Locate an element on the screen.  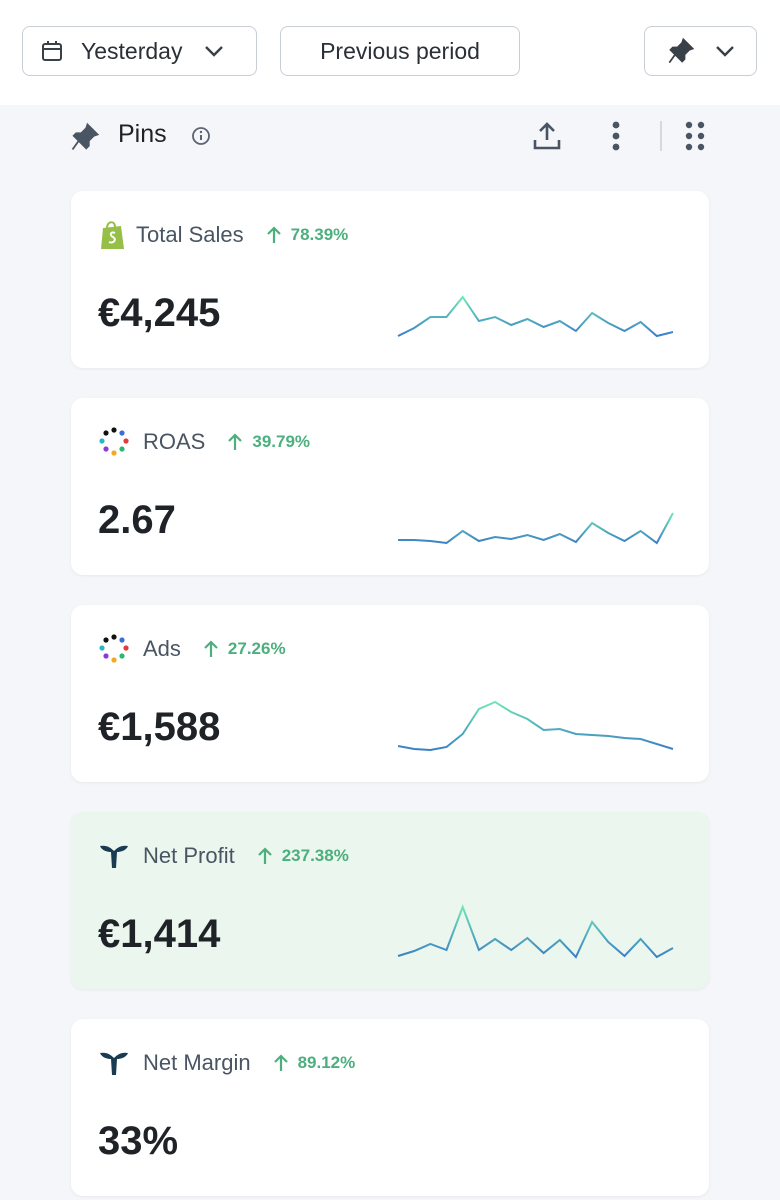
compare-button: Previous period is located at coordinates (400, 51).